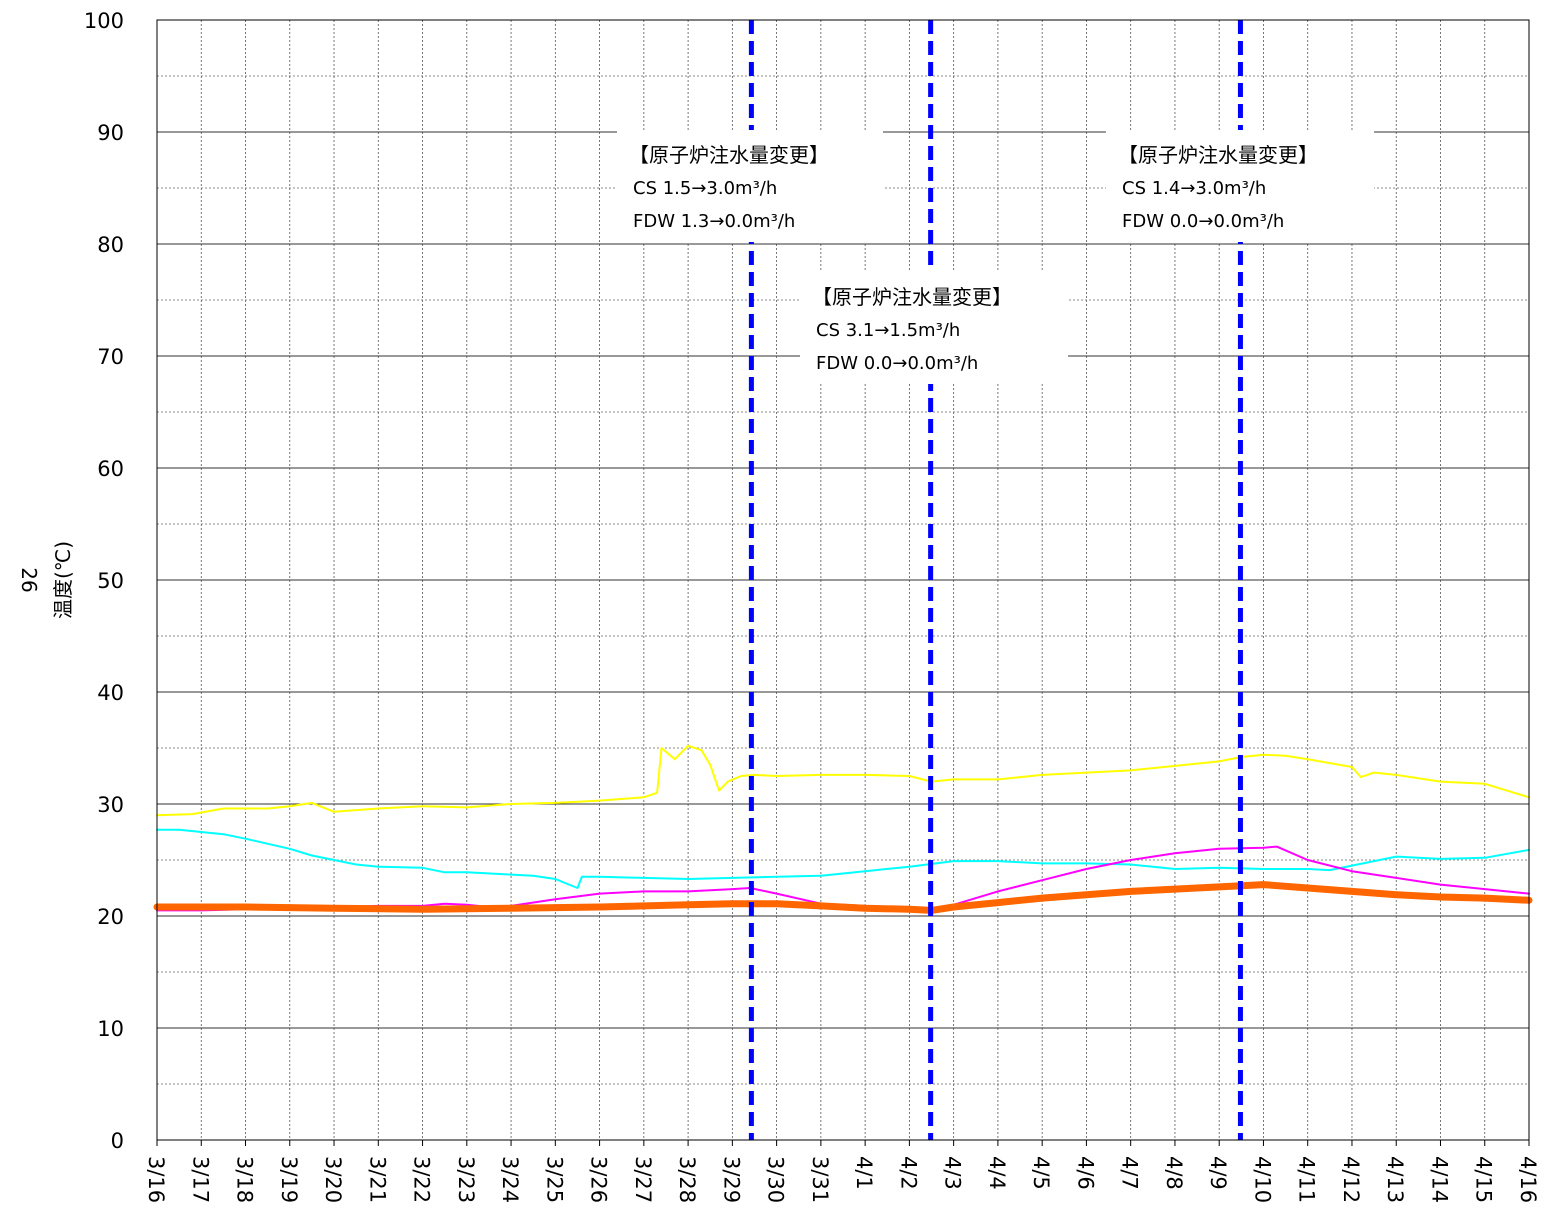 The height and width of the screenshot is (1220, 1544). I want to click on annotation-line: CS 1.5→3.0m³/h, so click(705, 188).